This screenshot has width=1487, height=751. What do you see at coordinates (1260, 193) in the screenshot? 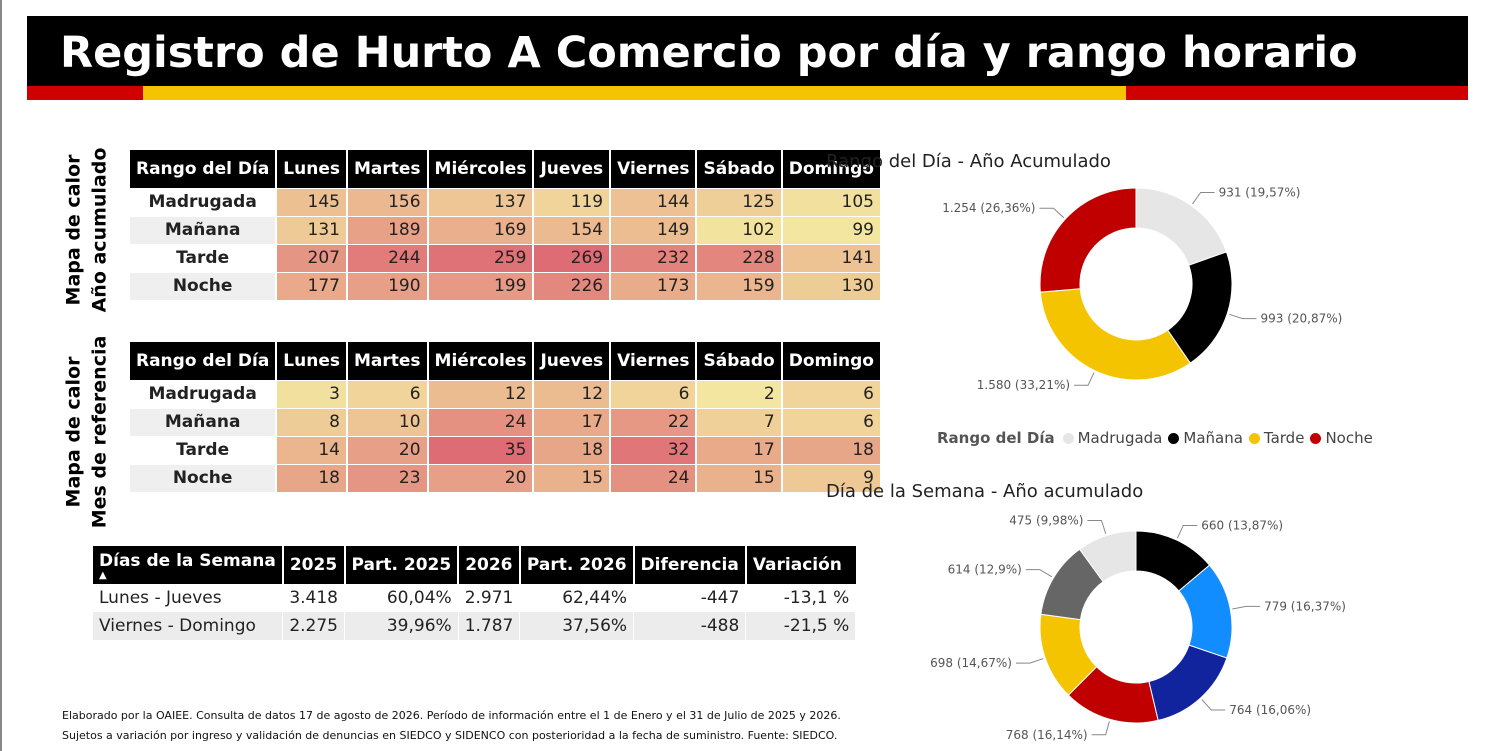
I see `data-label: 931 (19,57%)` at bounding box center [1260, 193].